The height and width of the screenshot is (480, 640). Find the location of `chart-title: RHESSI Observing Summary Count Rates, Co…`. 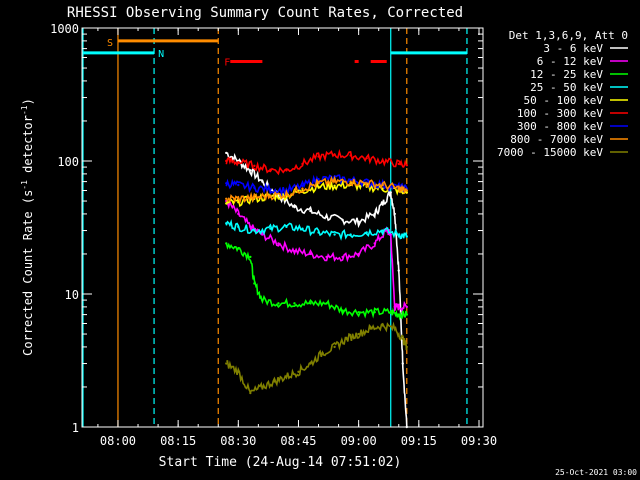

chart-title: RHESSI Observing Summary Count Rates, Co… is located at coordinates (265, 13).